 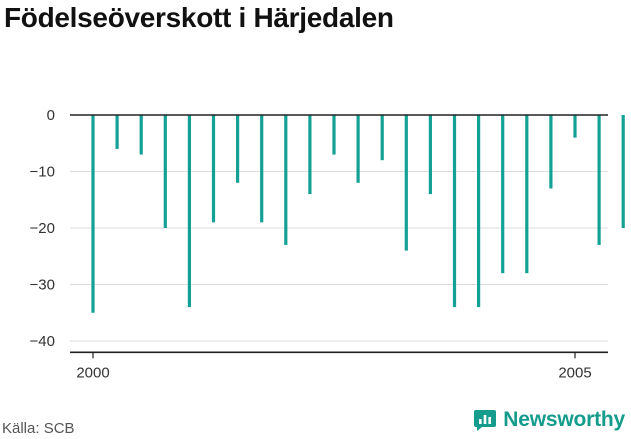 I want to click on y-tick-labels: 0 −10 −20 −30 −40, so click(x=42, y=228).